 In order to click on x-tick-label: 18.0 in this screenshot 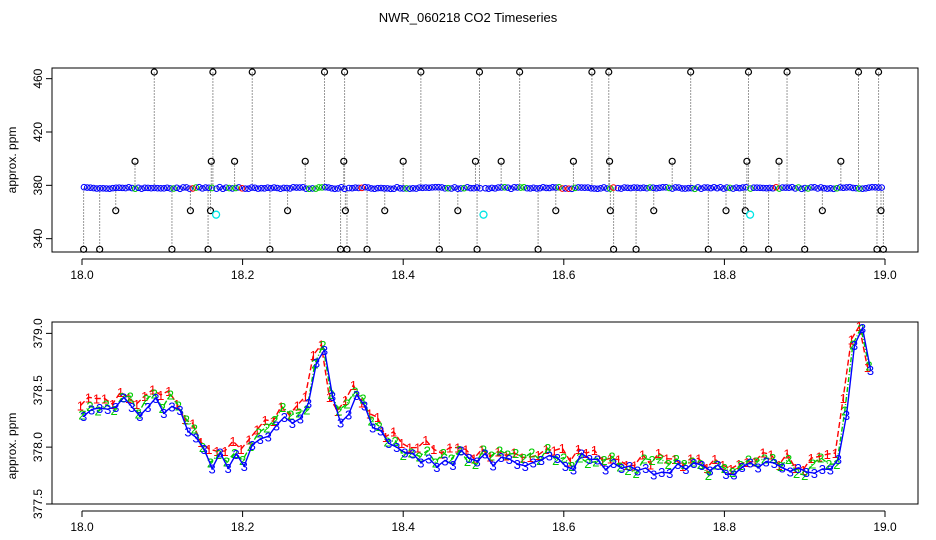, I will do `click(82, 527)`.